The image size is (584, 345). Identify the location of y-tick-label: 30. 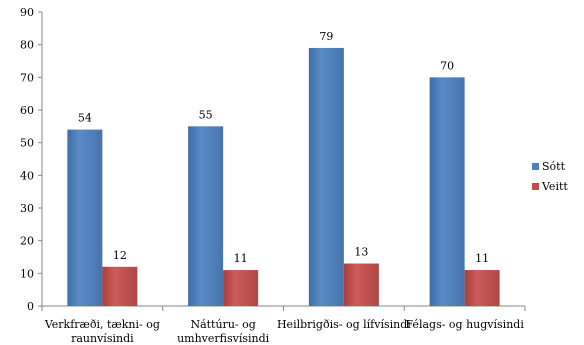
(27, 208).